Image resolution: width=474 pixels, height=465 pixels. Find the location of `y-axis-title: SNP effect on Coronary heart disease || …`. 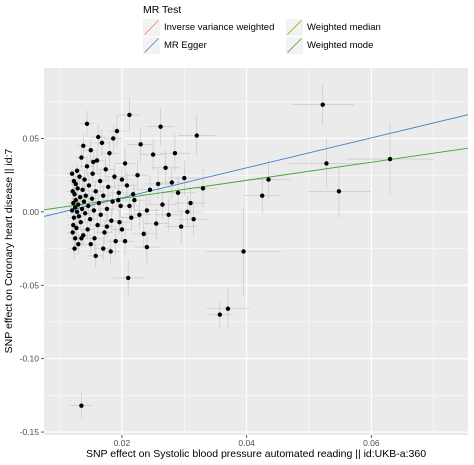

y-axis-title: SNP effect on Coronary heart disease || … is located at coordinates (9, 251).